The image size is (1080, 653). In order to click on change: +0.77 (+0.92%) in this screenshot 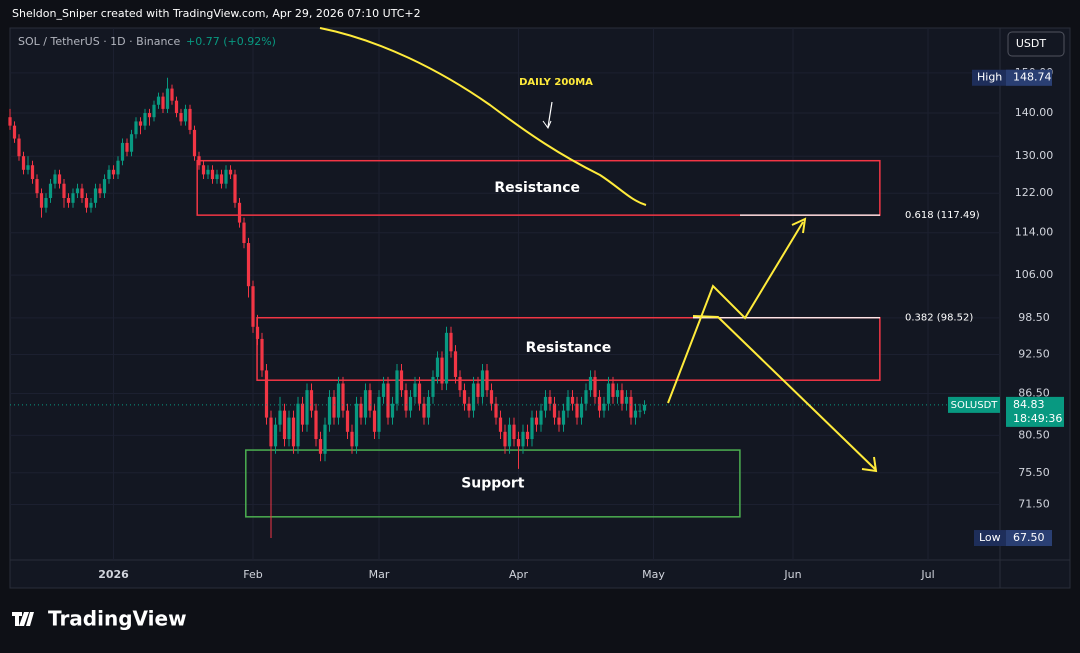, I will do `click(231, 41)`.